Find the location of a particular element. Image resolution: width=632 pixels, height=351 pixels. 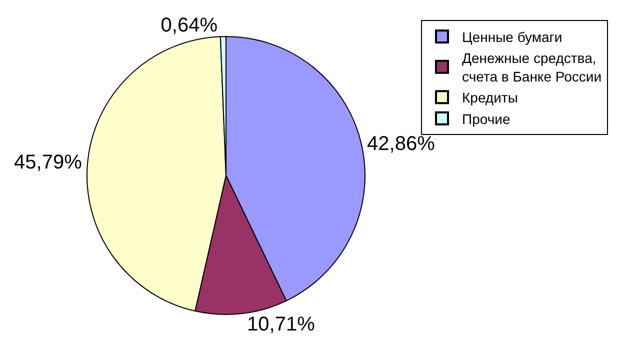

legend-label: Денежные средства, счета в Банке России is located at coordinates (532, 67).